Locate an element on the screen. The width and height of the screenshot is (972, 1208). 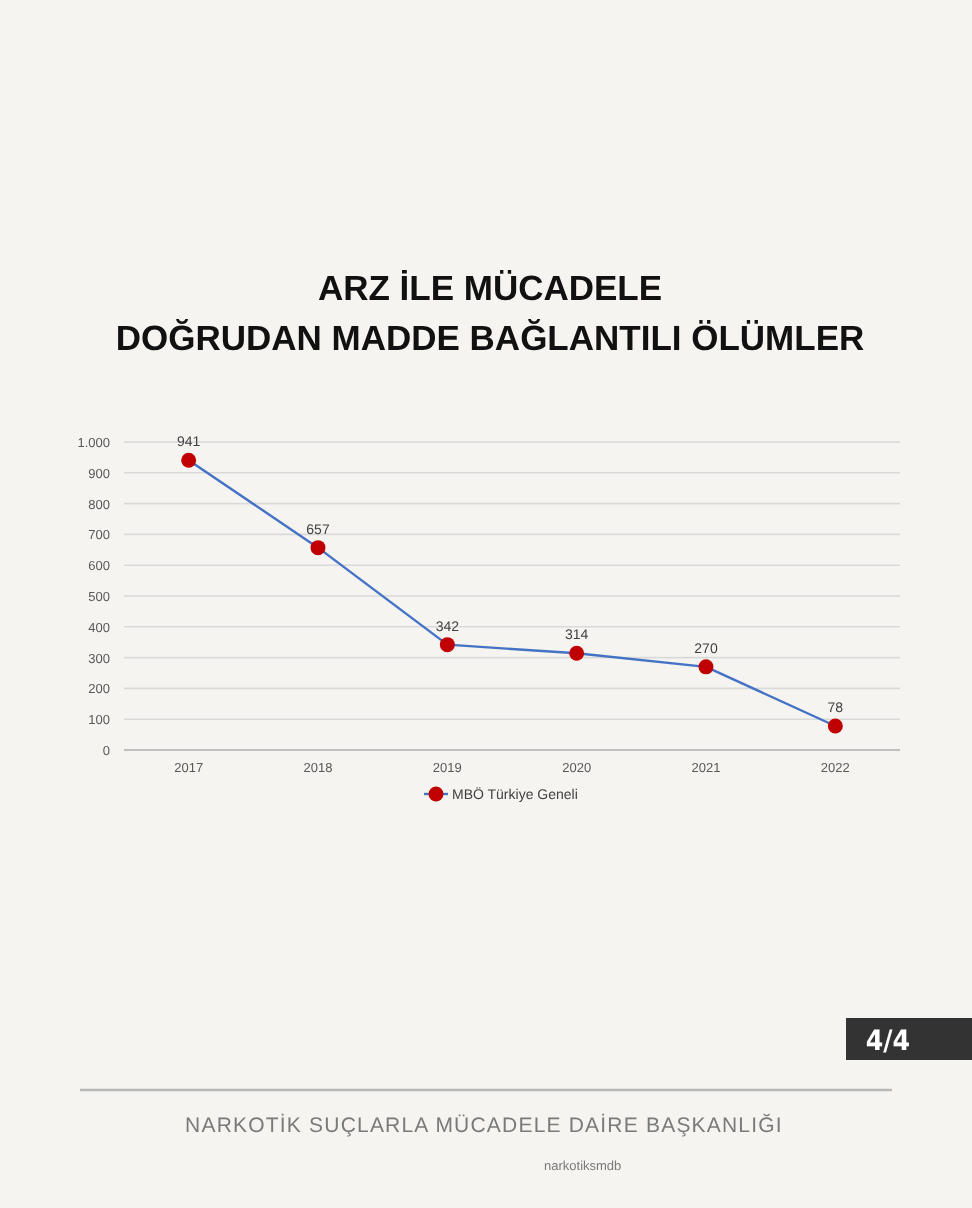
text: 4/4 is located at coordinates (888, 1042).